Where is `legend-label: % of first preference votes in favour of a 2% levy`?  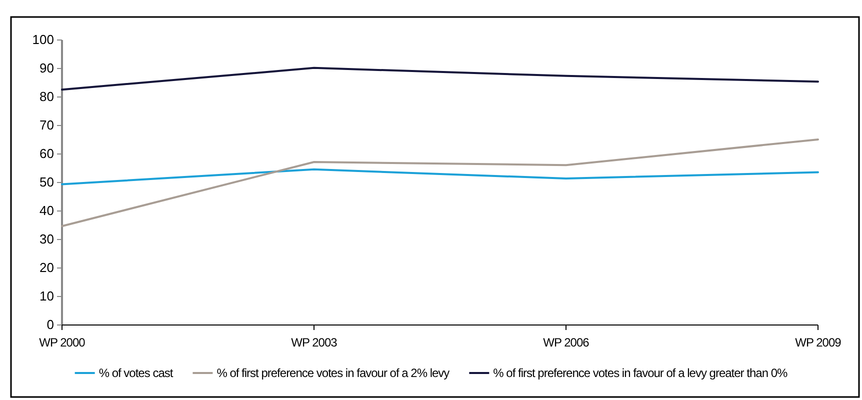
legend-label: % of first preference votes in favour of a 2% levy is located at coordinates (333, 373).